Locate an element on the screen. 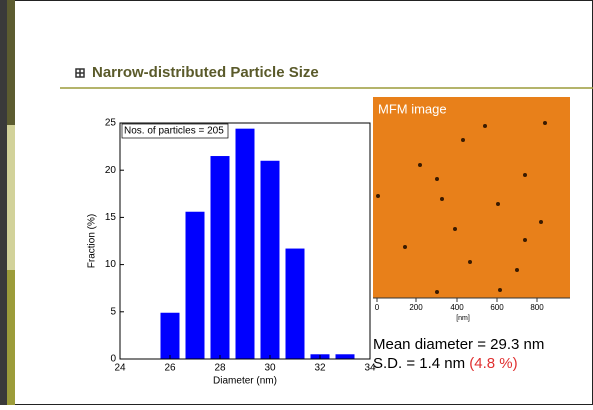  y-axis-label: Fraction (%) is located at coordinates (92, 241).